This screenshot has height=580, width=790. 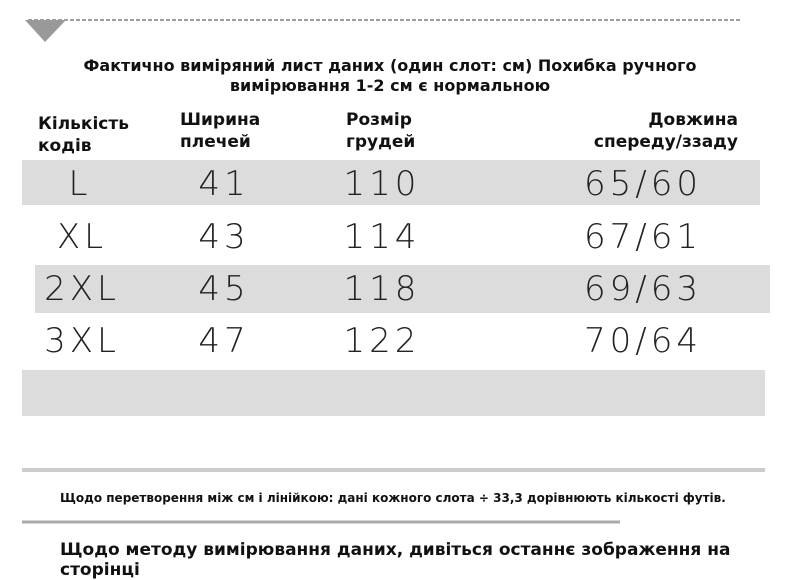 I want to click on title-line: вимірювання 1-2 см є нормальною, so click(x=390, y=85).